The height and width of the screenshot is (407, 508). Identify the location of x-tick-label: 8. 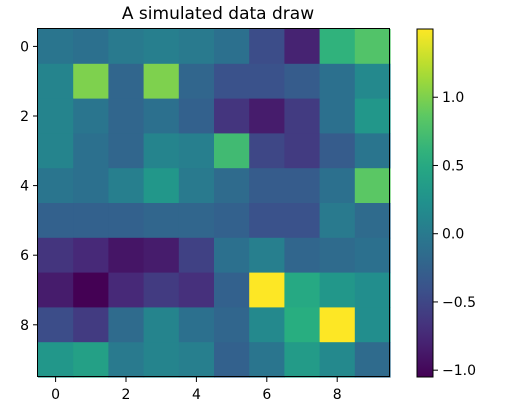
(337, 395).